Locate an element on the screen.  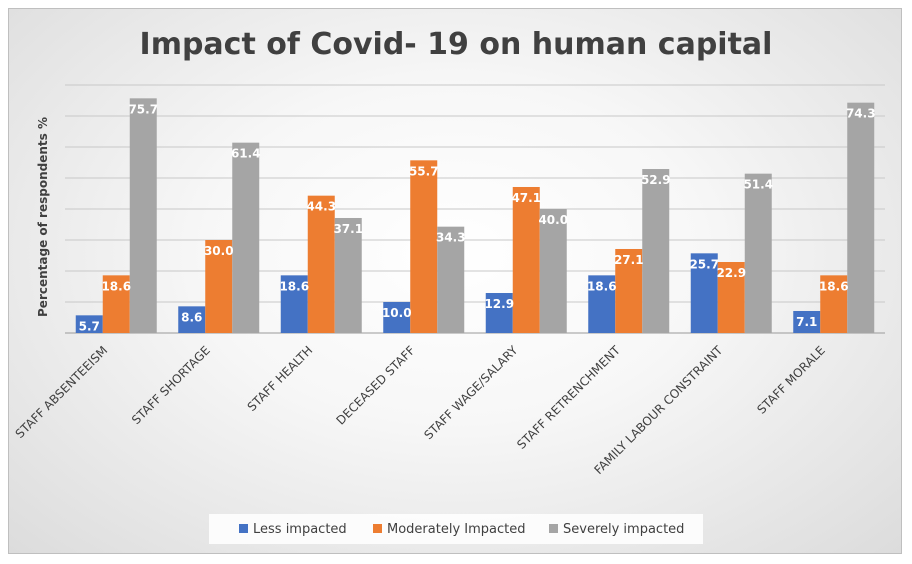
data-label: 55.7 is located at coordinates (424, 171).